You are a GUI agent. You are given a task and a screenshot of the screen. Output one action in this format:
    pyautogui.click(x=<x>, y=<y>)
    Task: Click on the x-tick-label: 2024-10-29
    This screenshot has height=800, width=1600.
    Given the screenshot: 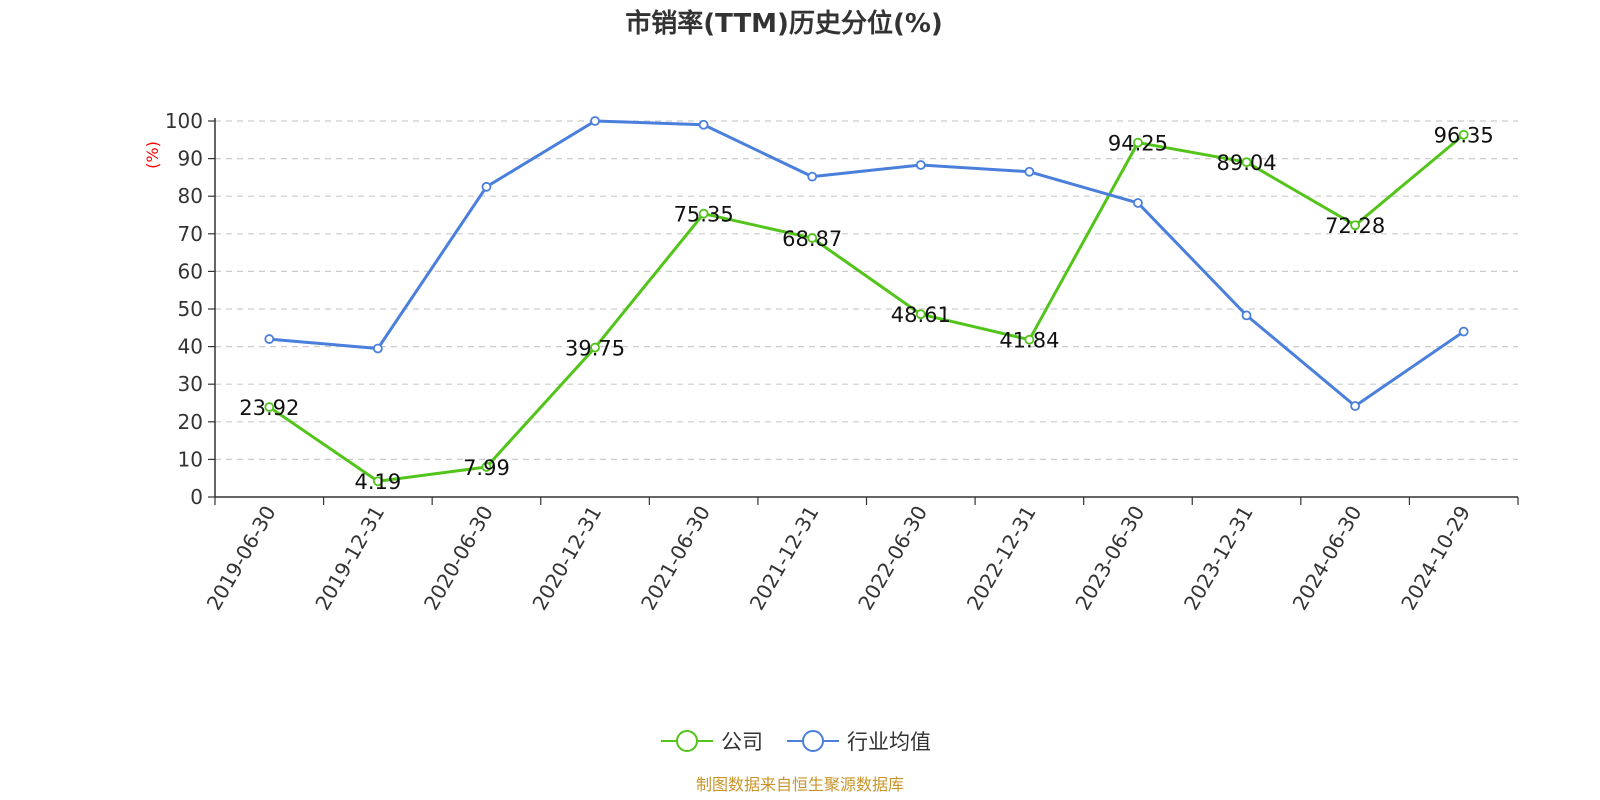 What is the action you would take?
    pyautogui.click(x=1435, y=558)
    